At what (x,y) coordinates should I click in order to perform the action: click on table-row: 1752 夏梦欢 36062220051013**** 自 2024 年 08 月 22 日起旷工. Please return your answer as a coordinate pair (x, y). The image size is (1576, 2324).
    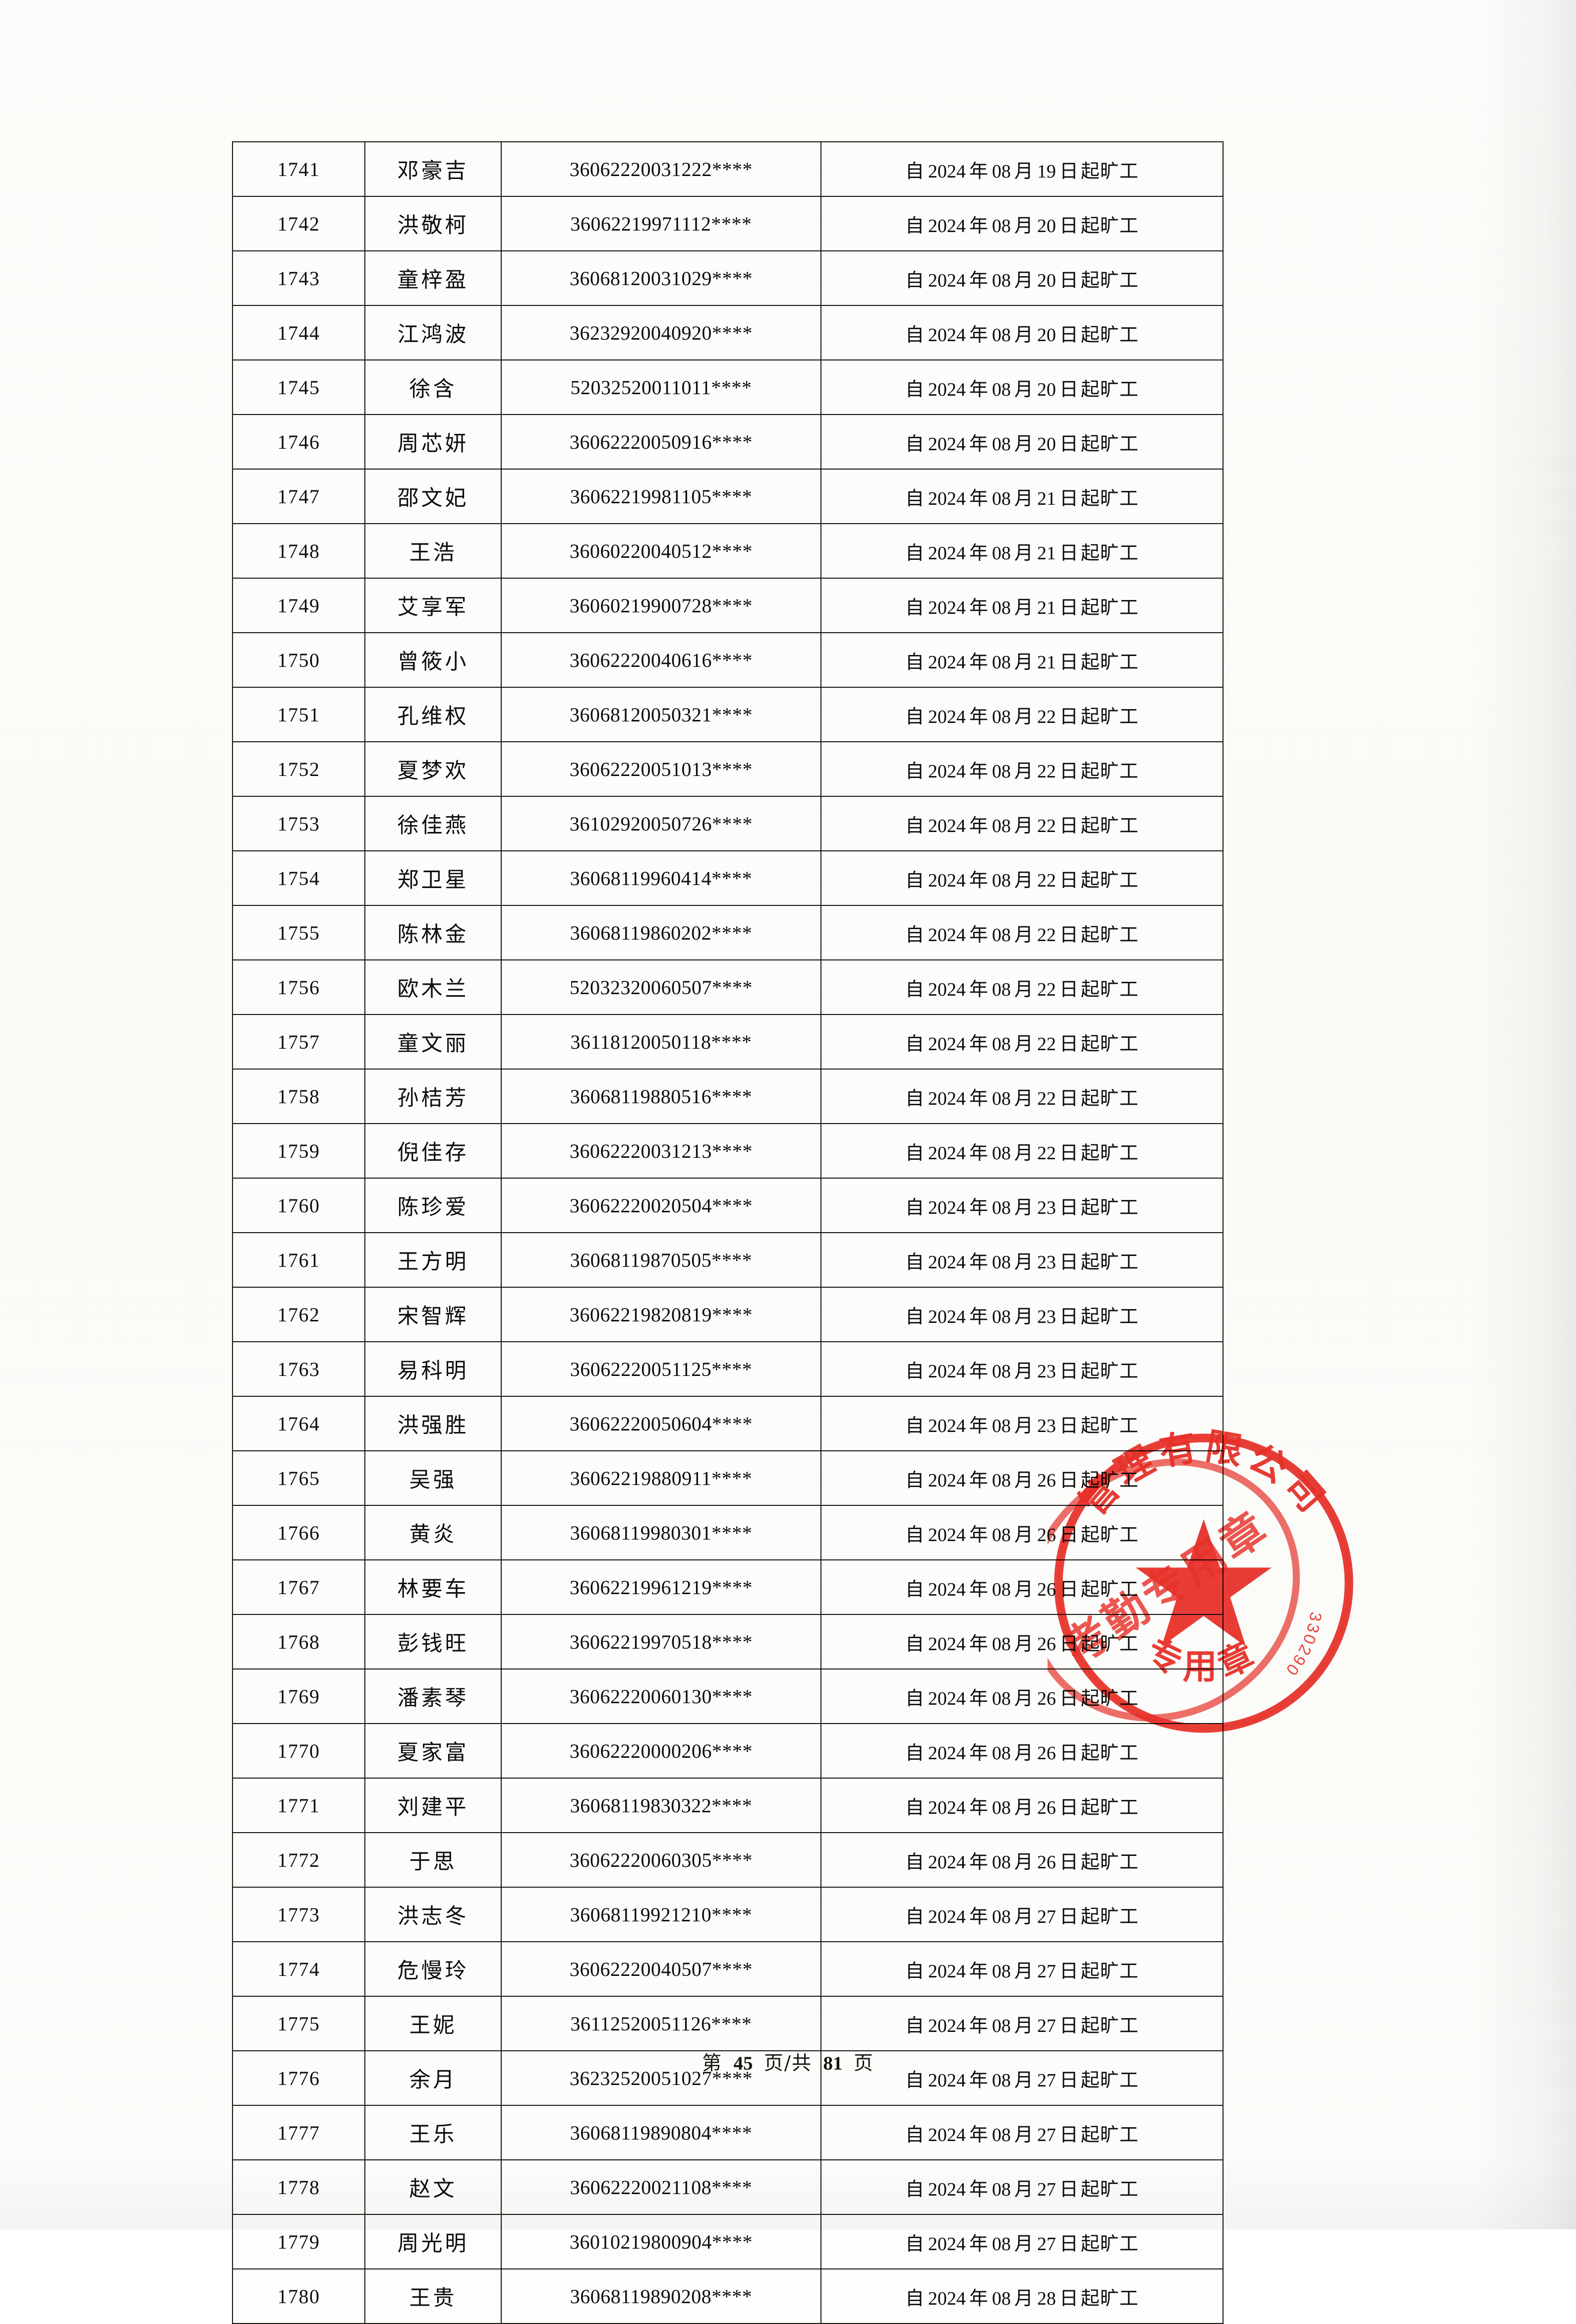
    Looking at the image, I should click on (728, 769).